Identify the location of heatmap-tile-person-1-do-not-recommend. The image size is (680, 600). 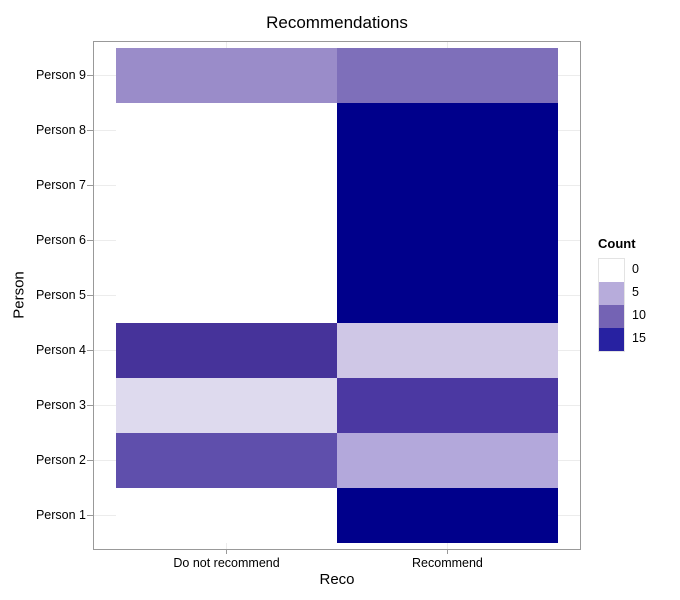
(226, 516).